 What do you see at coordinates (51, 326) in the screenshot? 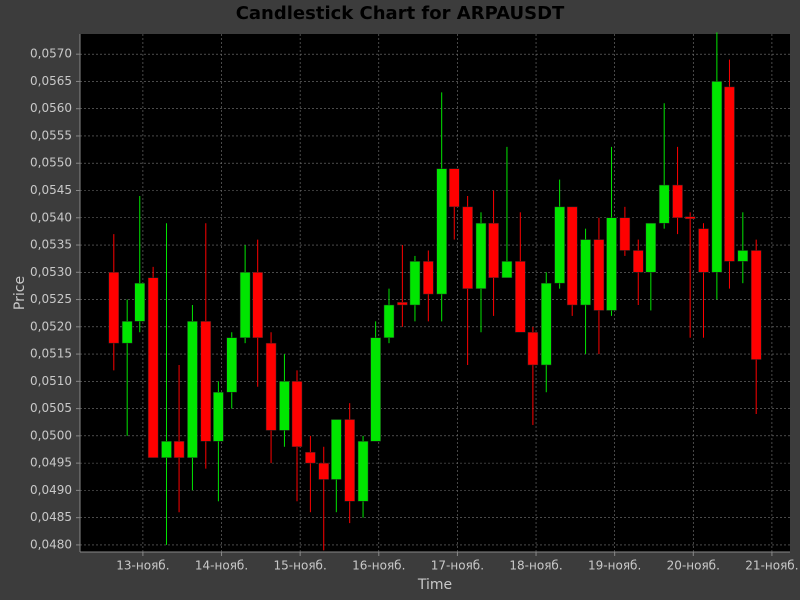
I see `y-tick-label: 0,0520` at bounding box center [51, 326].